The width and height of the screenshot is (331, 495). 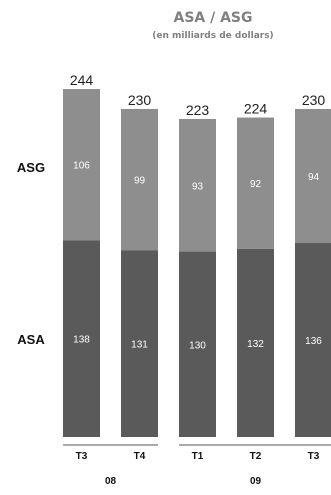 I want to click on value-label-asa-3: 132, so click(x=255, y=344).